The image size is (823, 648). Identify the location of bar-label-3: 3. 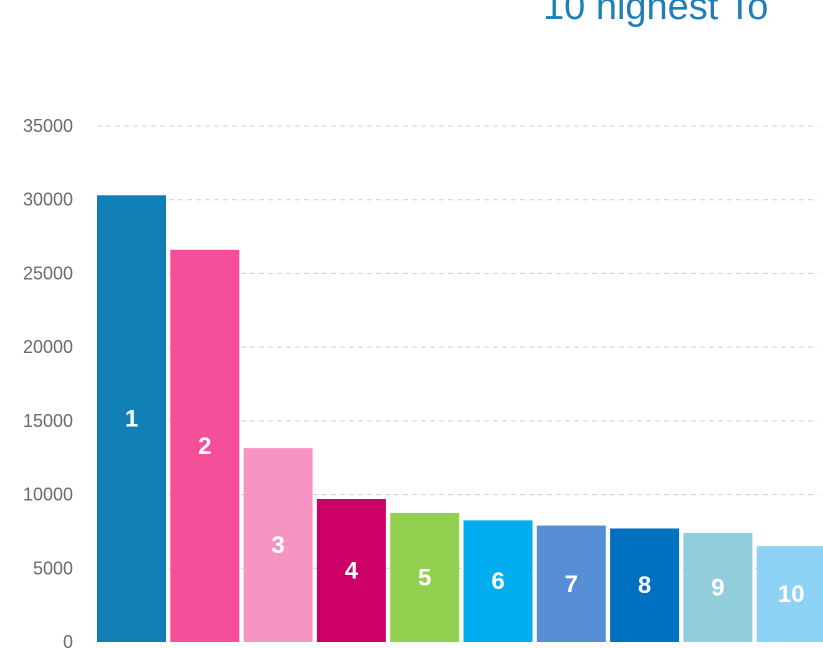
(277, 545).